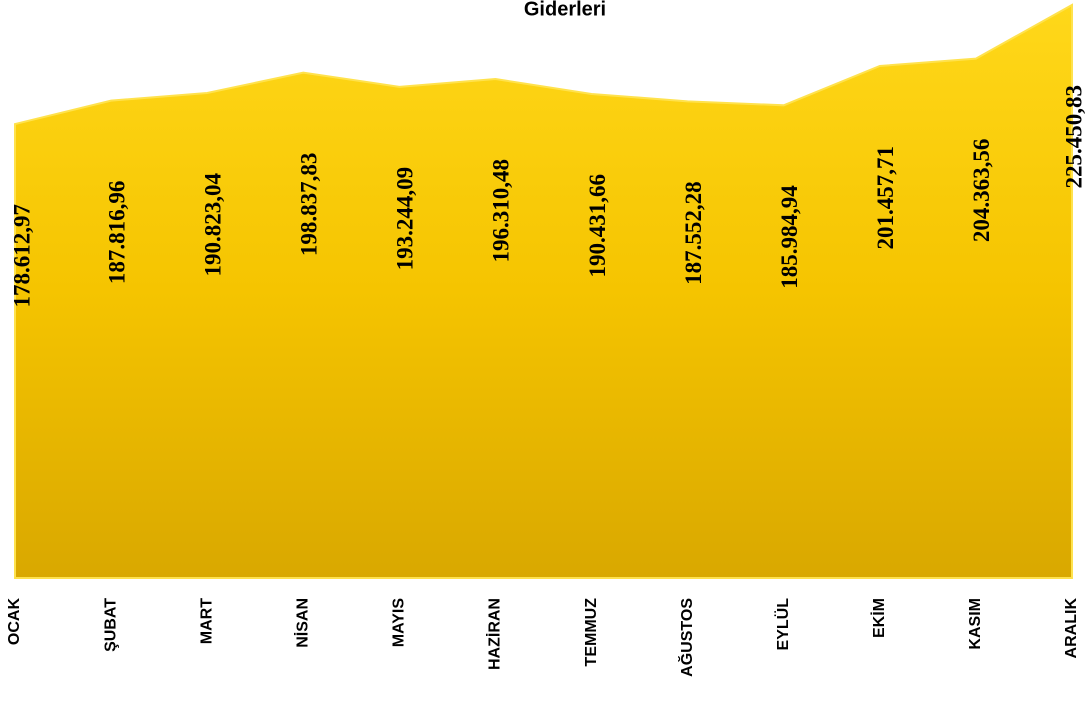 This screenshot has height=711, width=1087. I want to click on data-label: 190.823,04, so click(212, 225).